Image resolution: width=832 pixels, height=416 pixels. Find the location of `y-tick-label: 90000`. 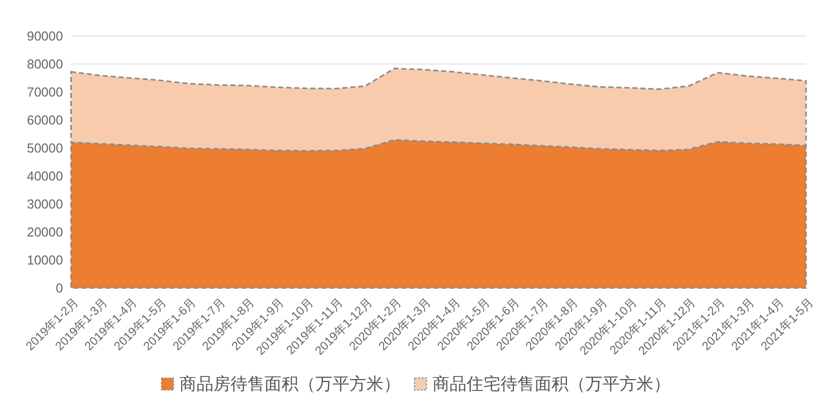

y-tick-label: 90000 is located at coordinates (44, 36).